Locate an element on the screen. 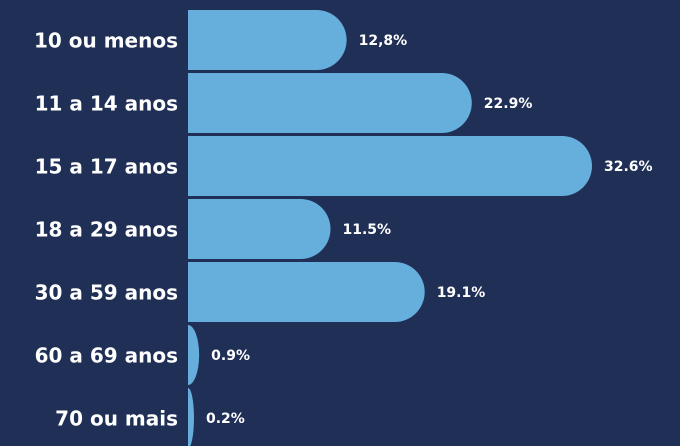  value-label: 32.6% is located at coordinates (628, 167).